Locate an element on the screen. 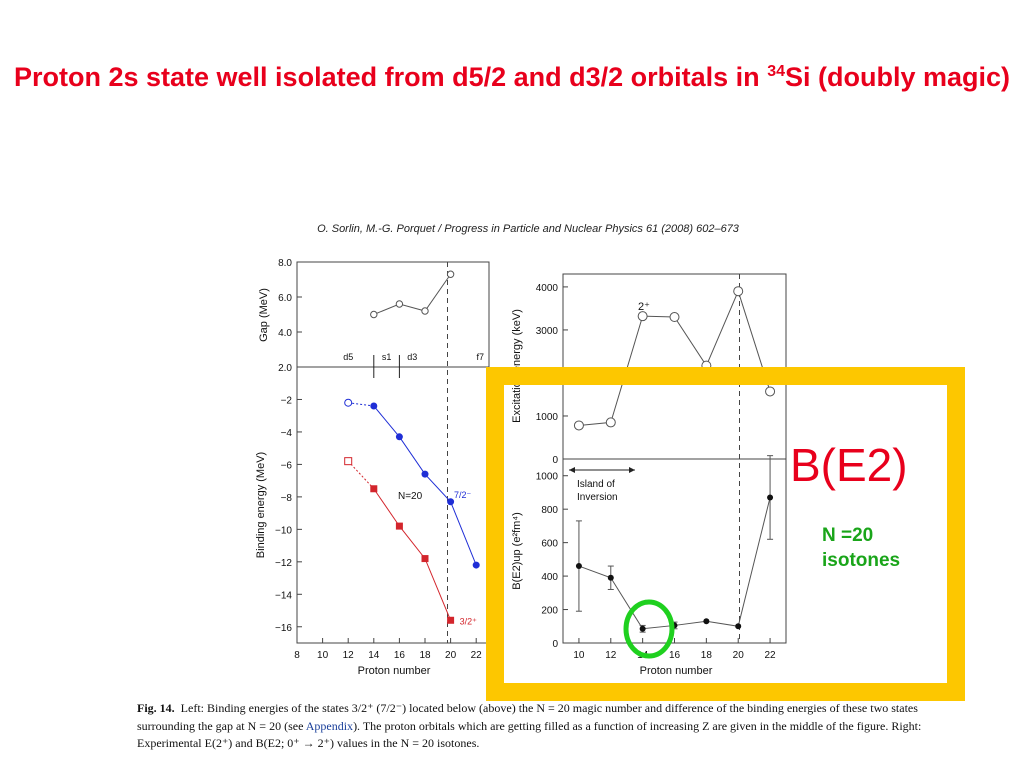 The width and height of the screenshot is (1024, 768). right-top-frame is located at coordinates (674, 366).